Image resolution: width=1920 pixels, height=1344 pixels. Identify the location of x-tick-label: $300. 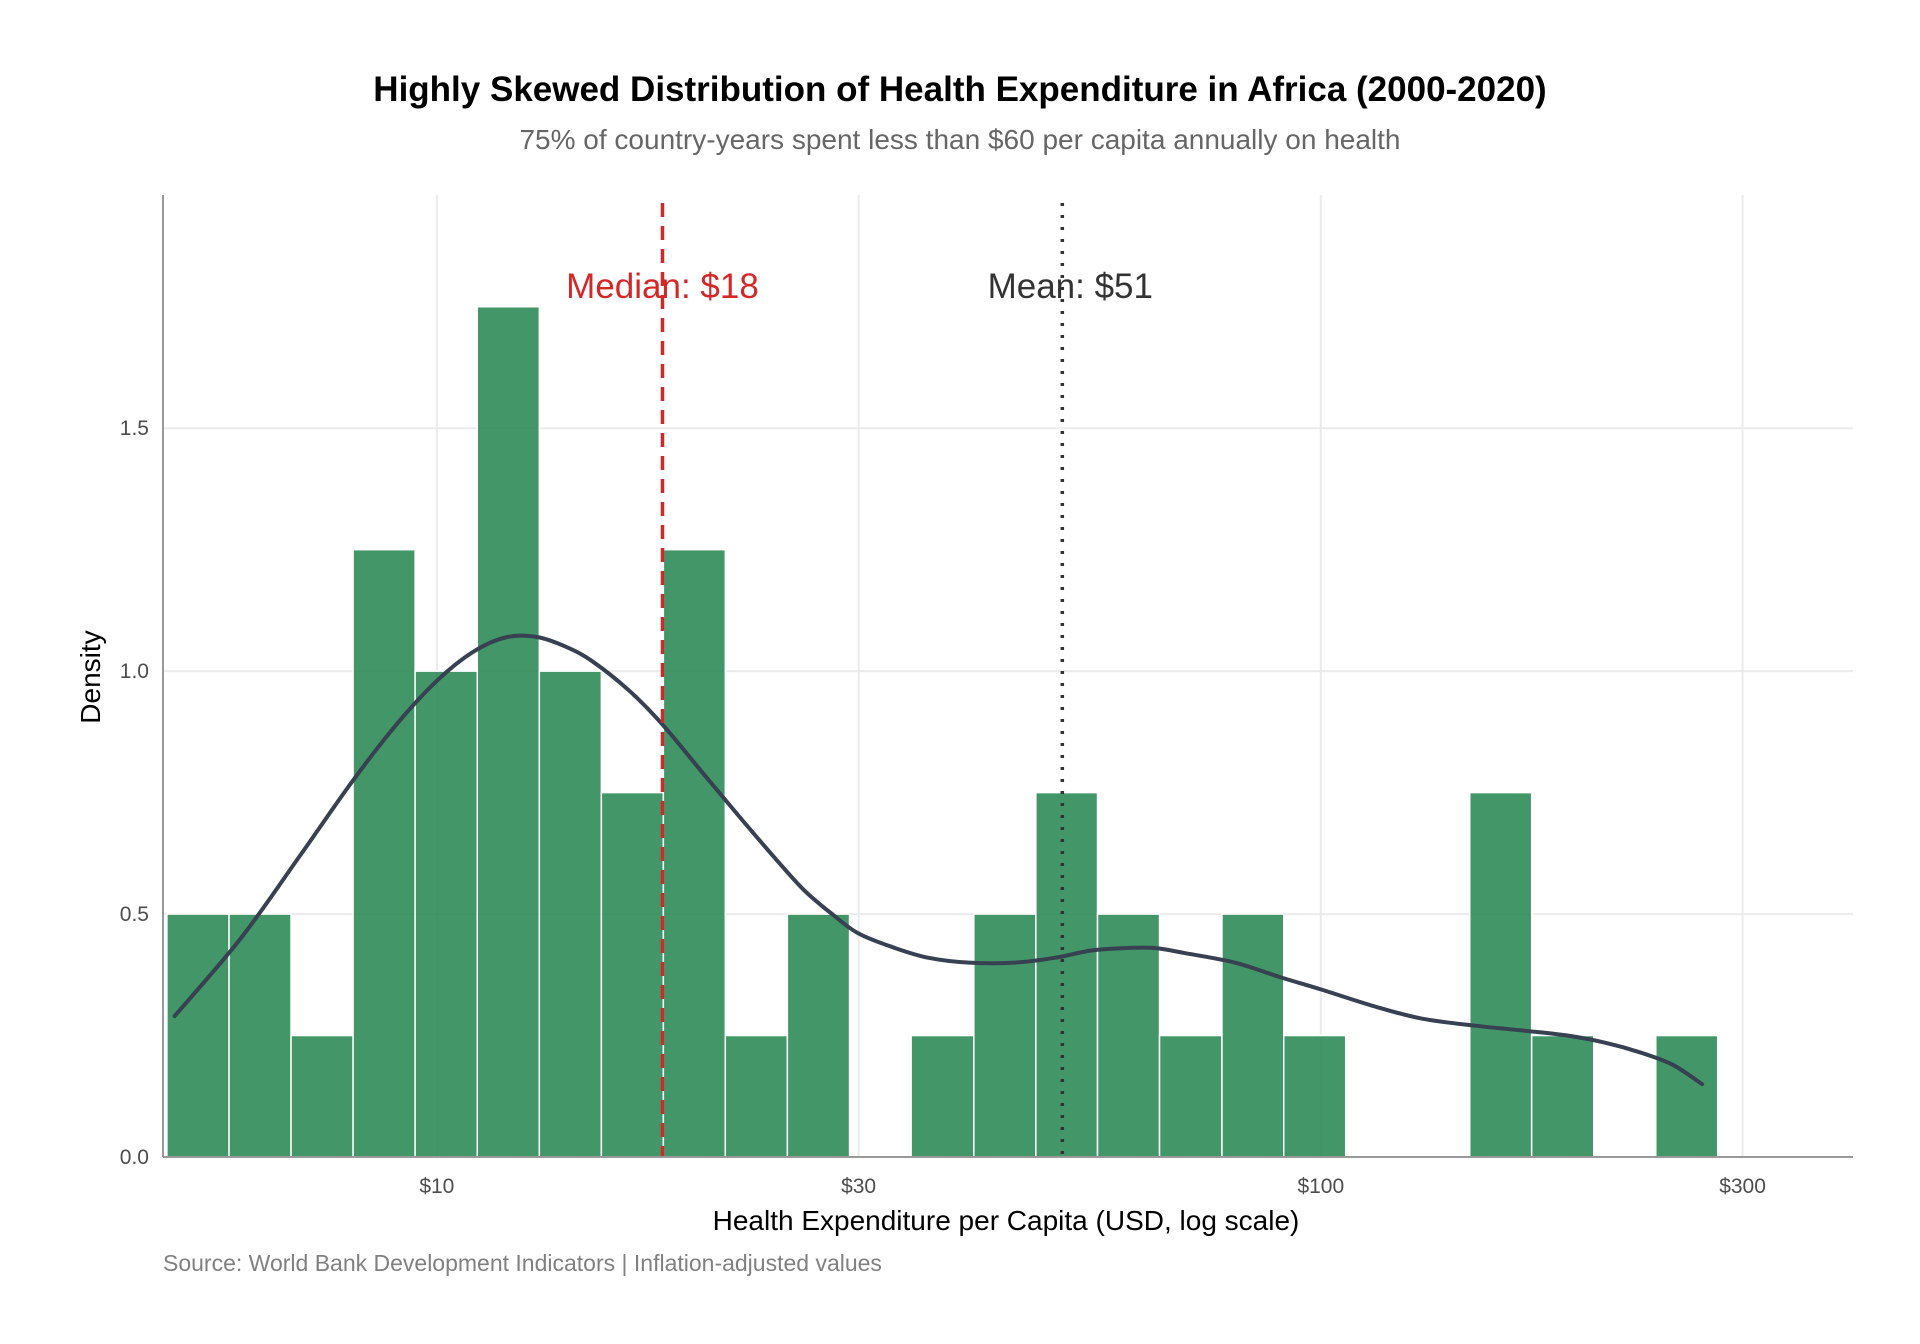
(1742, 1186).